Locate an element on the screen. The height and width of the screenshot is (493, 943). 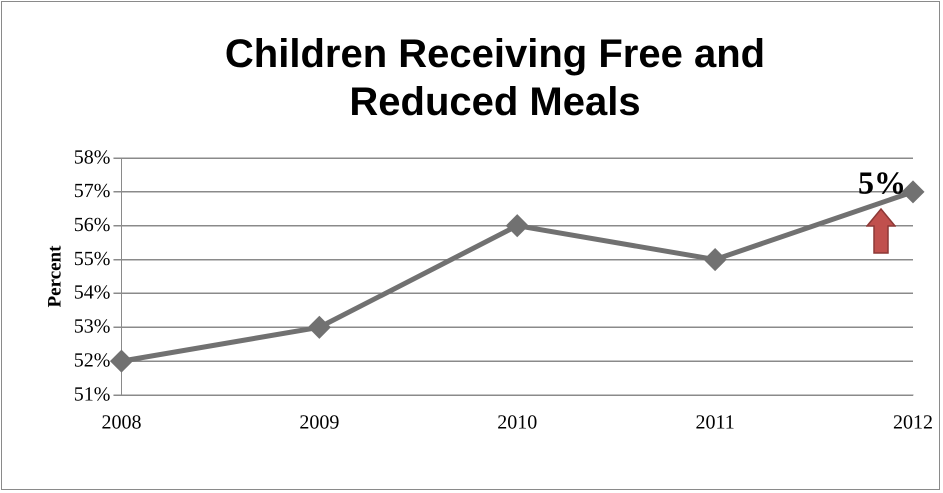
annotation: 5% is located at coordinates (882, 182).